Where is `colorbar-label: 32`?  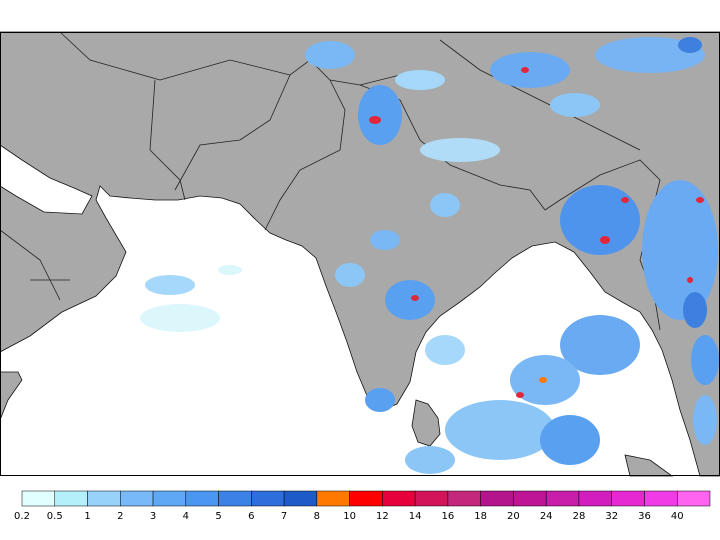 colorbar-label: 32 is located at coordinates (611, 516).